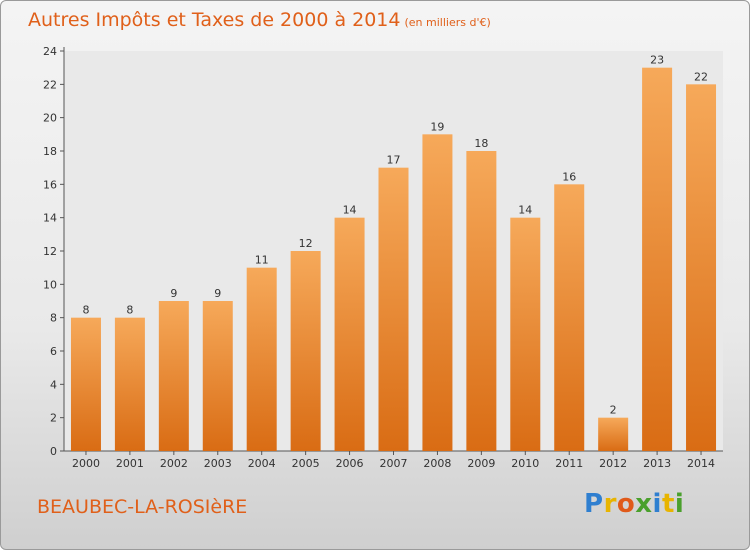 The height and width of the screenshot is (550, 750). What do you see at coordinates (262, 260) in the screenshot?
I see `bar-value-label: 11` at bounding box center [262, 260].